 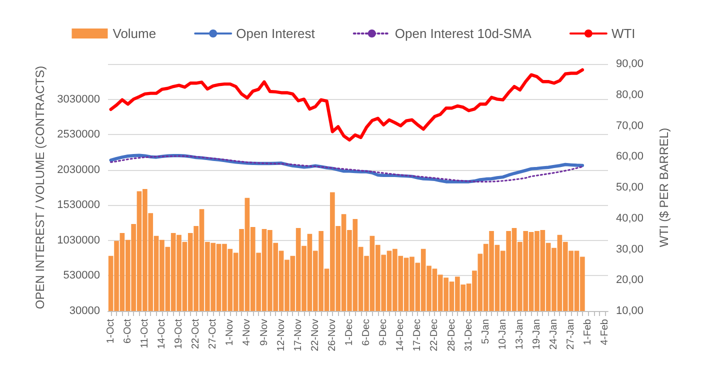 What do you see at coordinates (78, 170) in the screenshot?
I see `y-tick-label: 2030000` at bounding box center [78, 170].